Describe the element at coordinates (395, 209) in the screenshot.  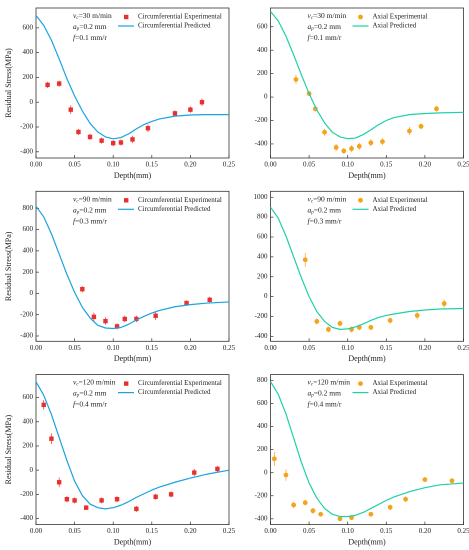
I see `legend-label: Axial Predicted` at that location.